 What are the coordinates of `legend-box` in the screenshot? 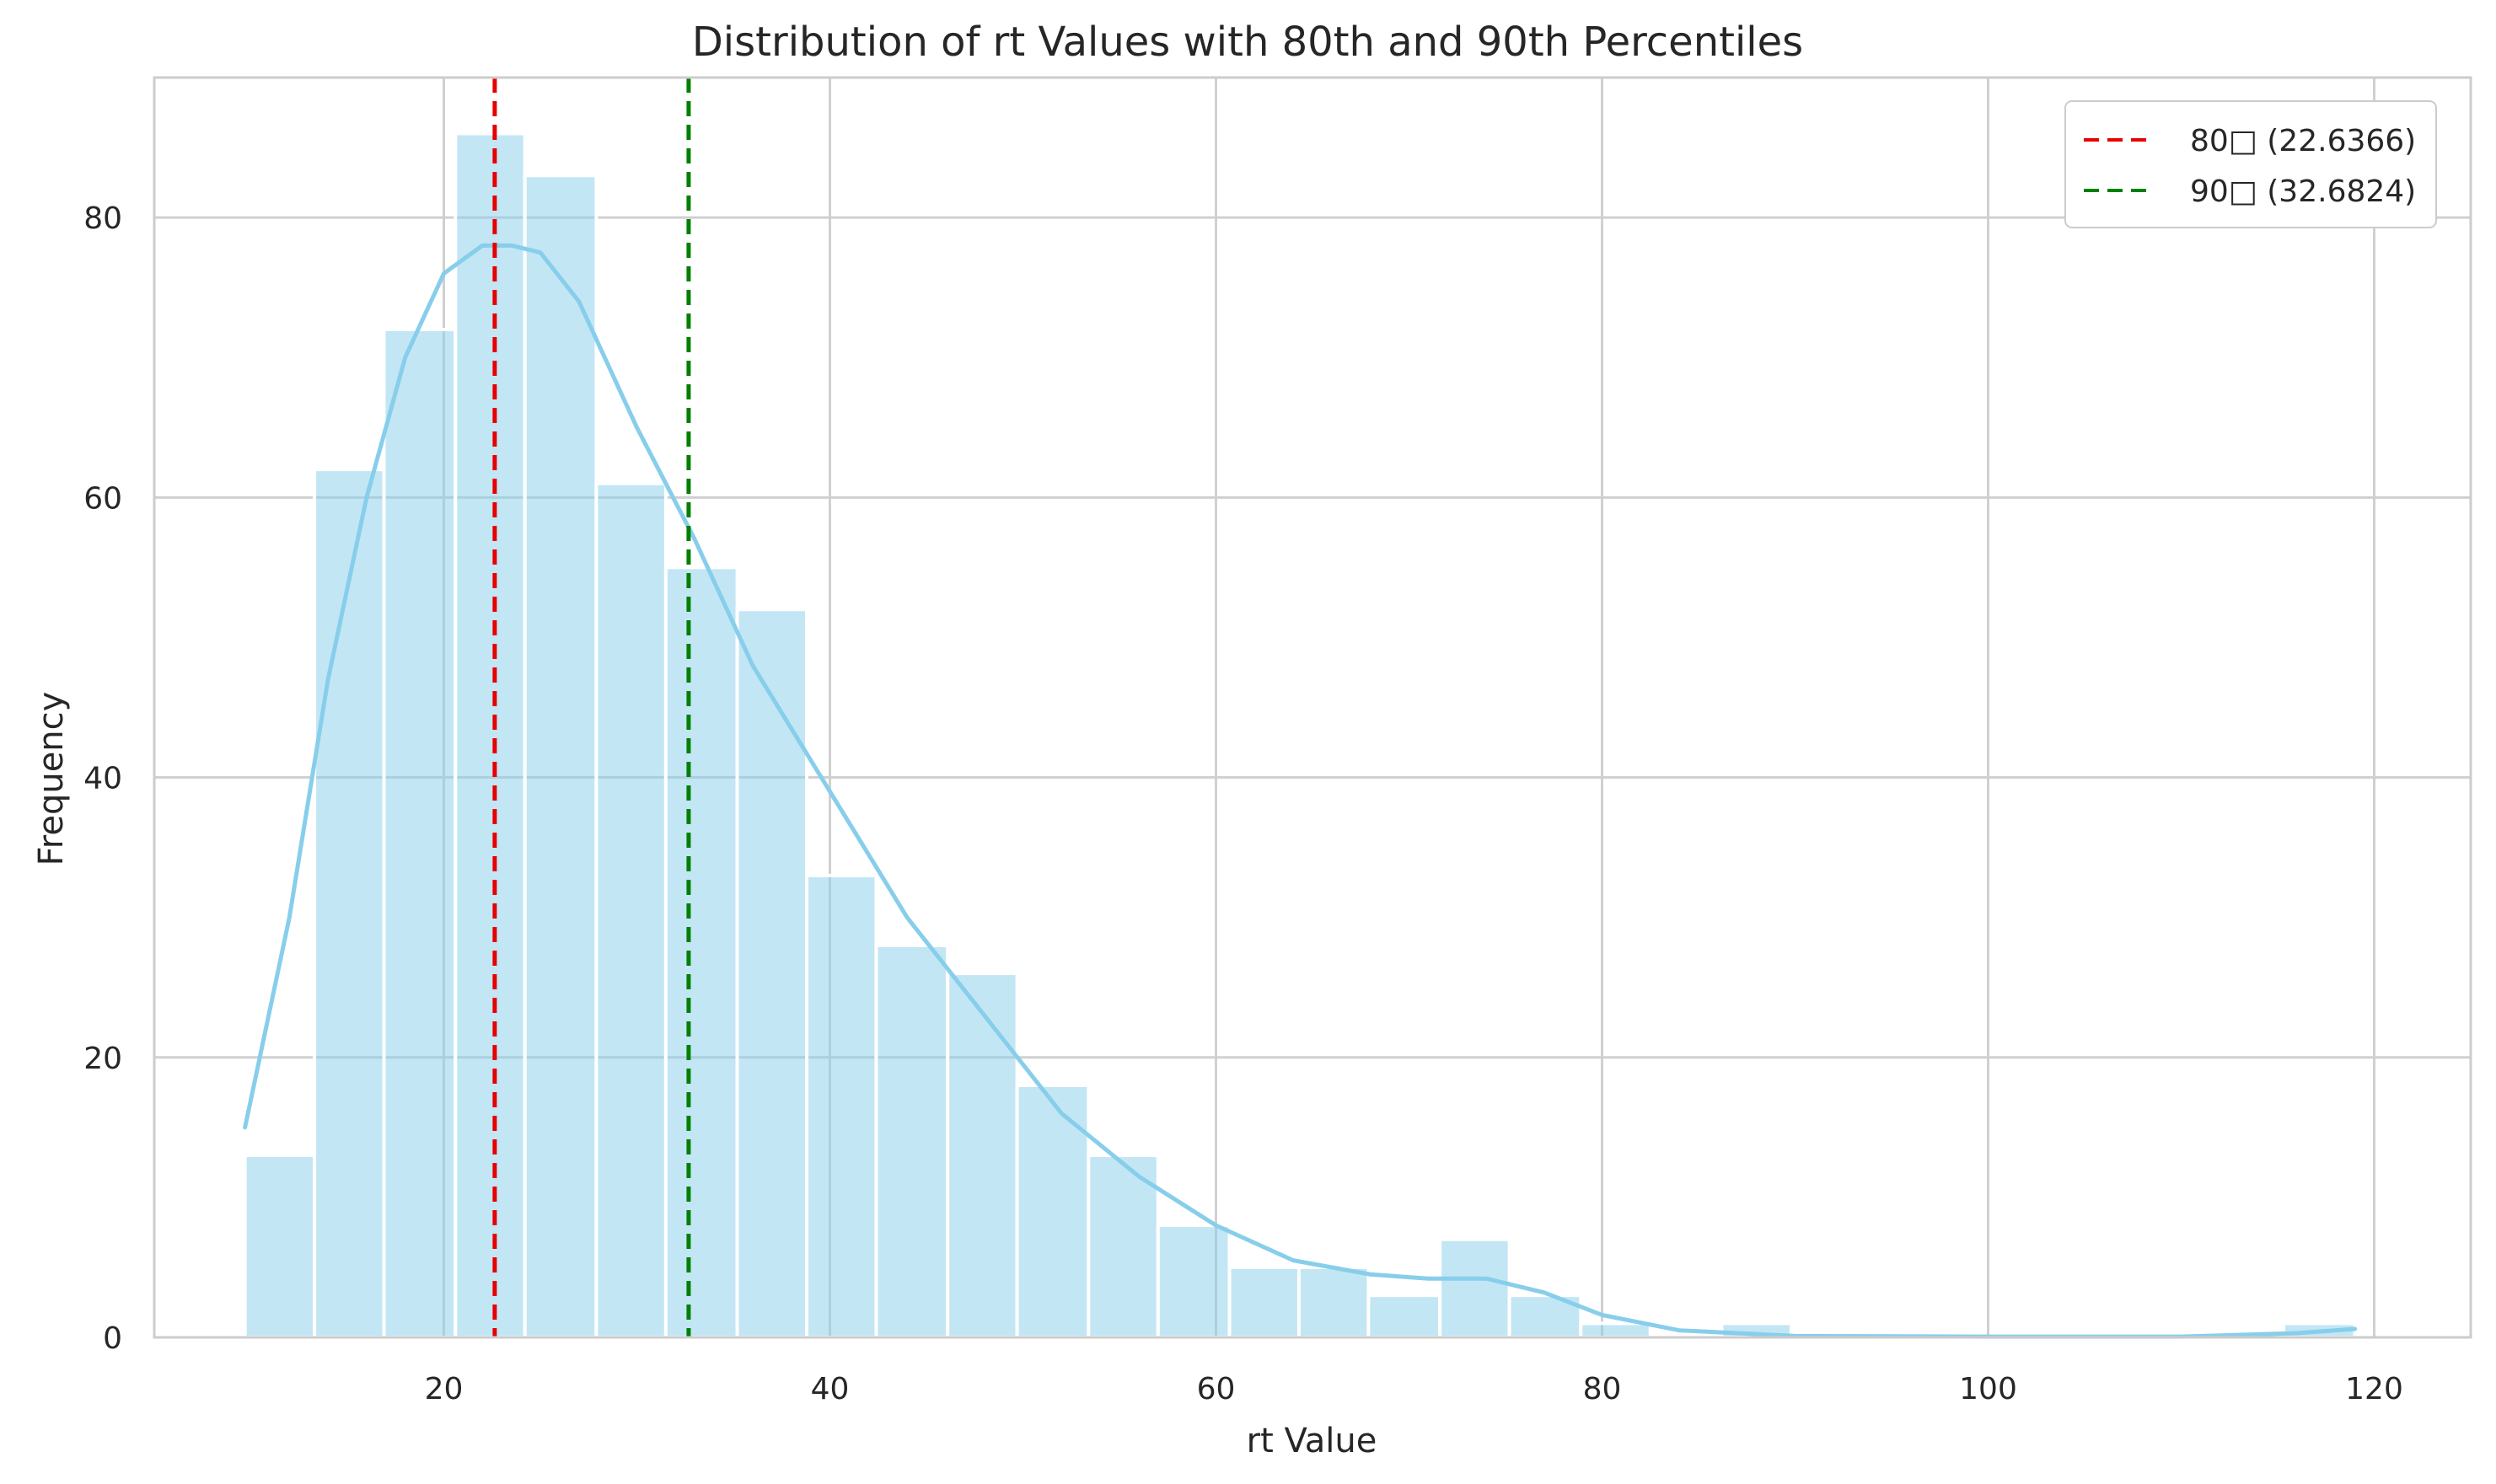 It's located at (2250, 164).